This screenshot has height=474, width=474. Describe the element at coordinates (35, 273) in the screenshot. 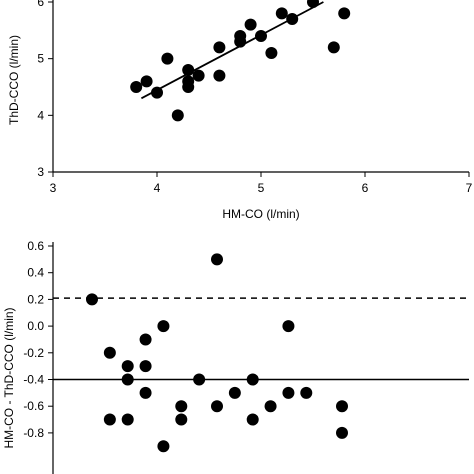

I see `chart2-y-tick-label: 0.4` at that location.